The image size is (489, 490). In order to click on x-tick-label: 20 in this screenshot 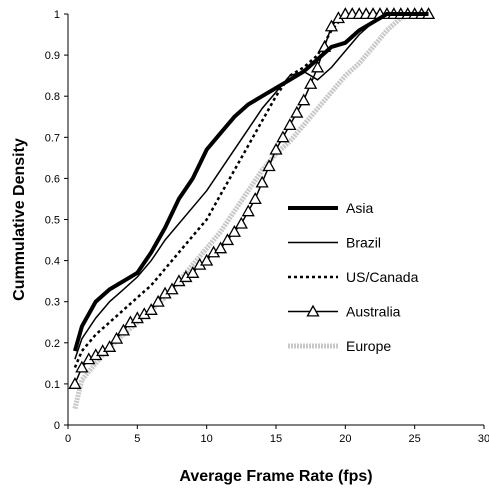, I will do `click(345, 439)`.